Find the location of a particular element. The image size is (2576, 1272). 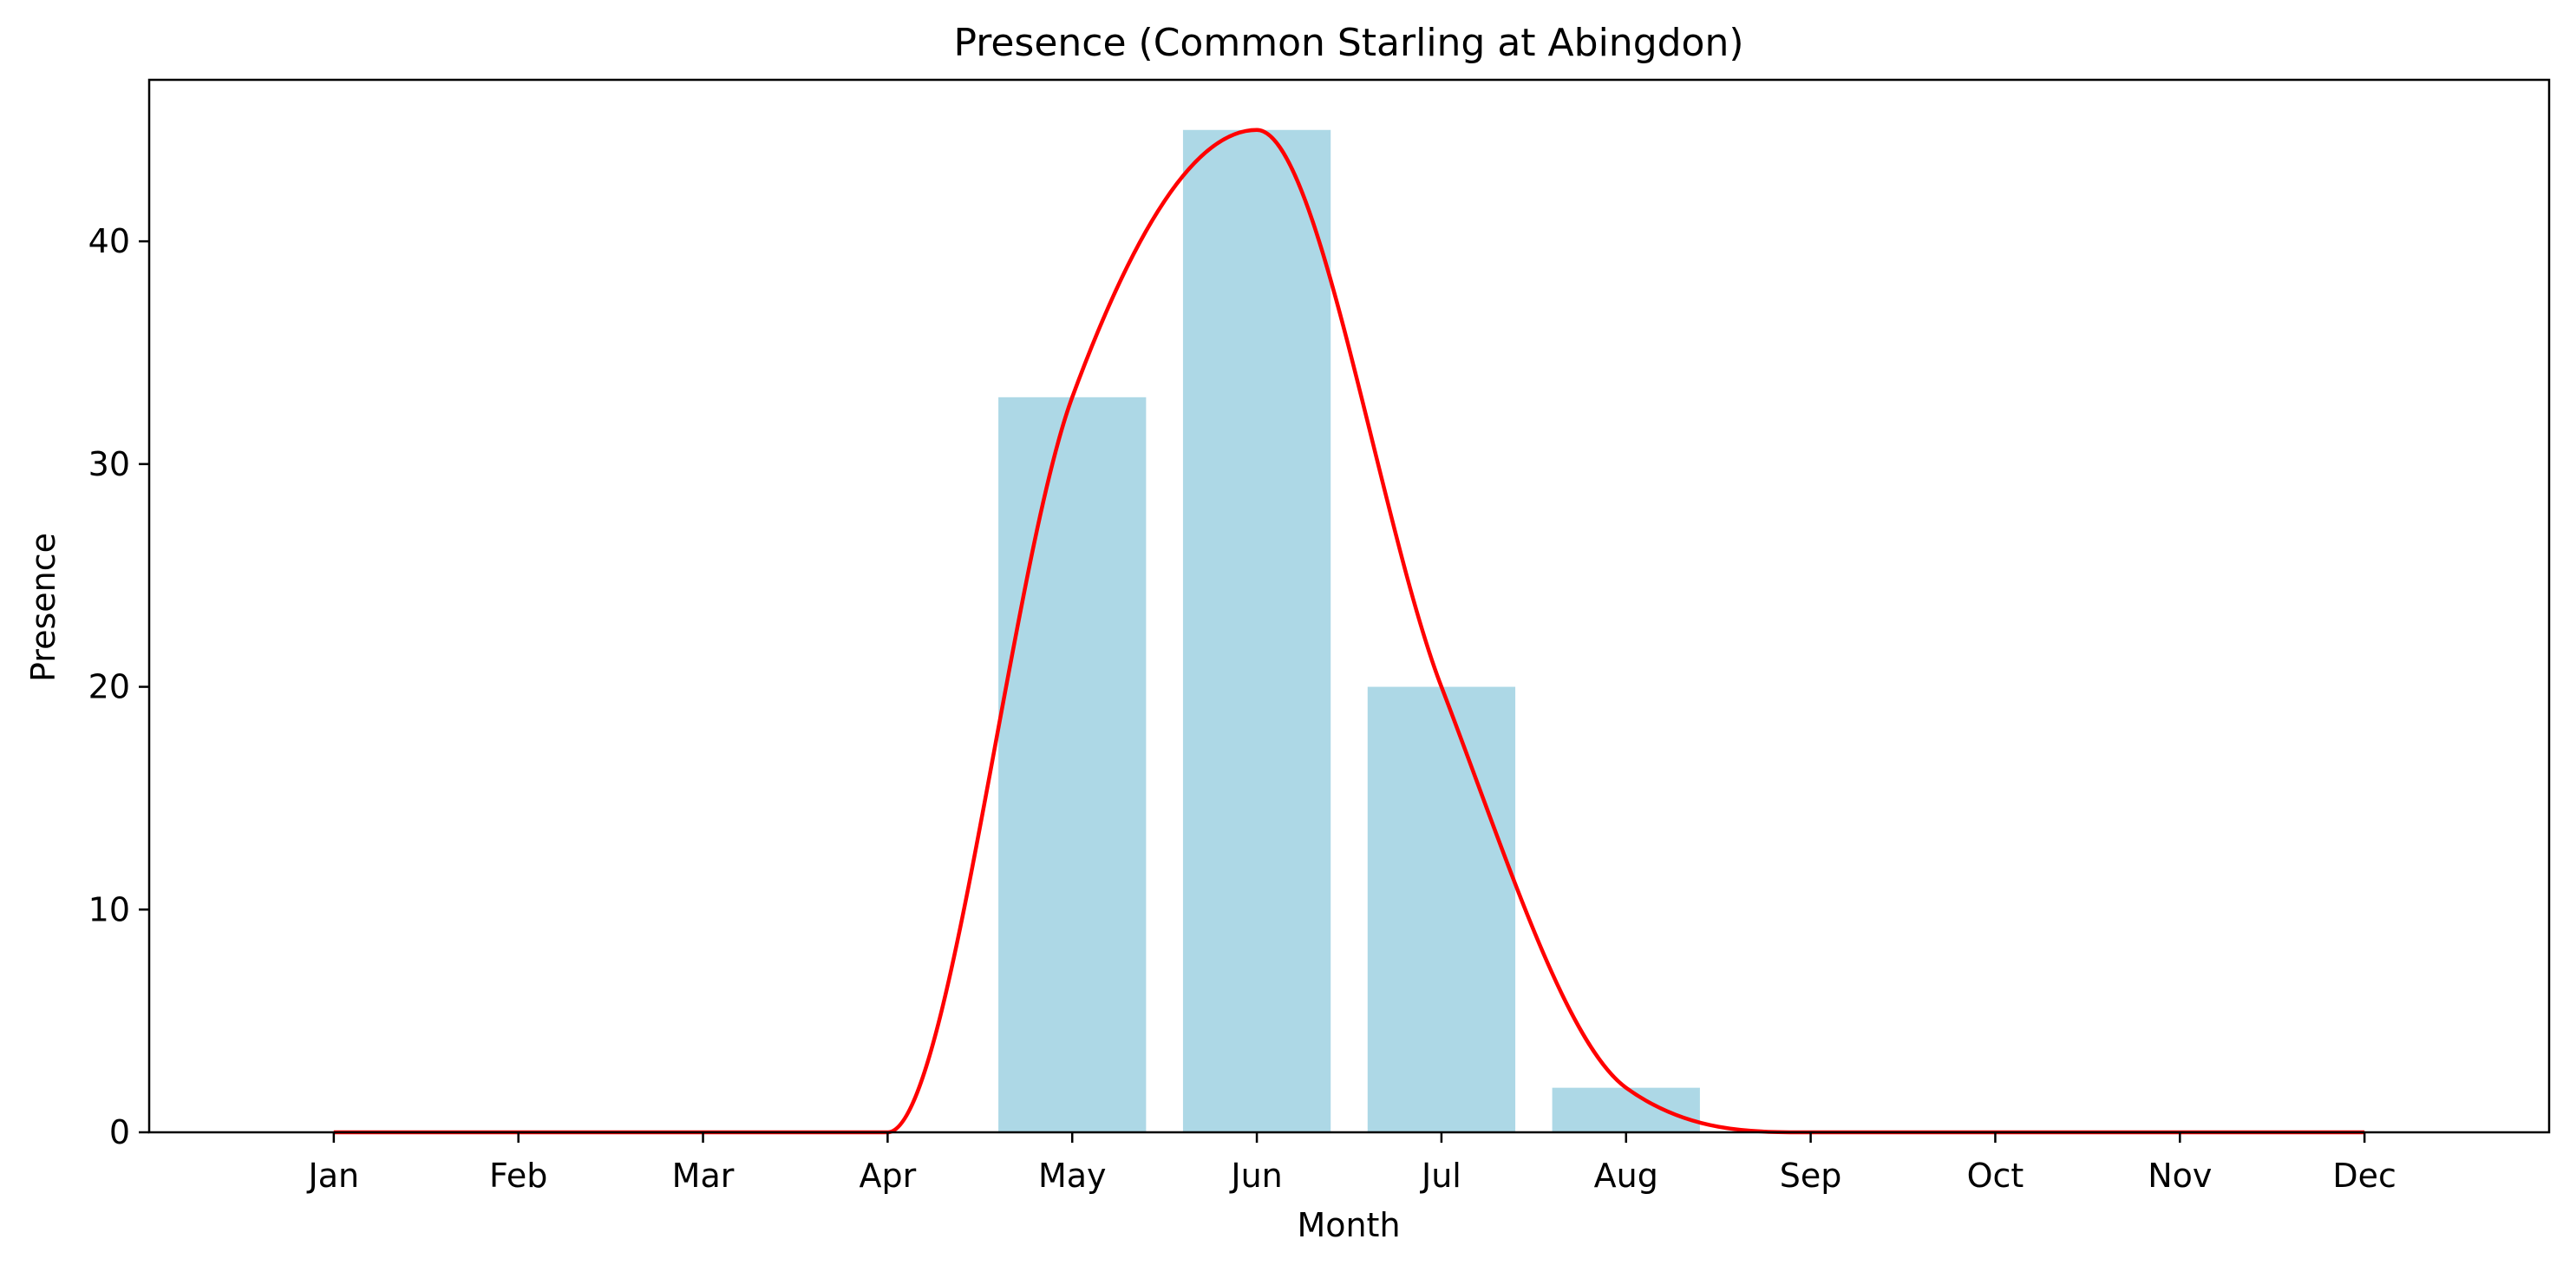

y-tick-label-10: 10 is located at coordinates (109, 909).